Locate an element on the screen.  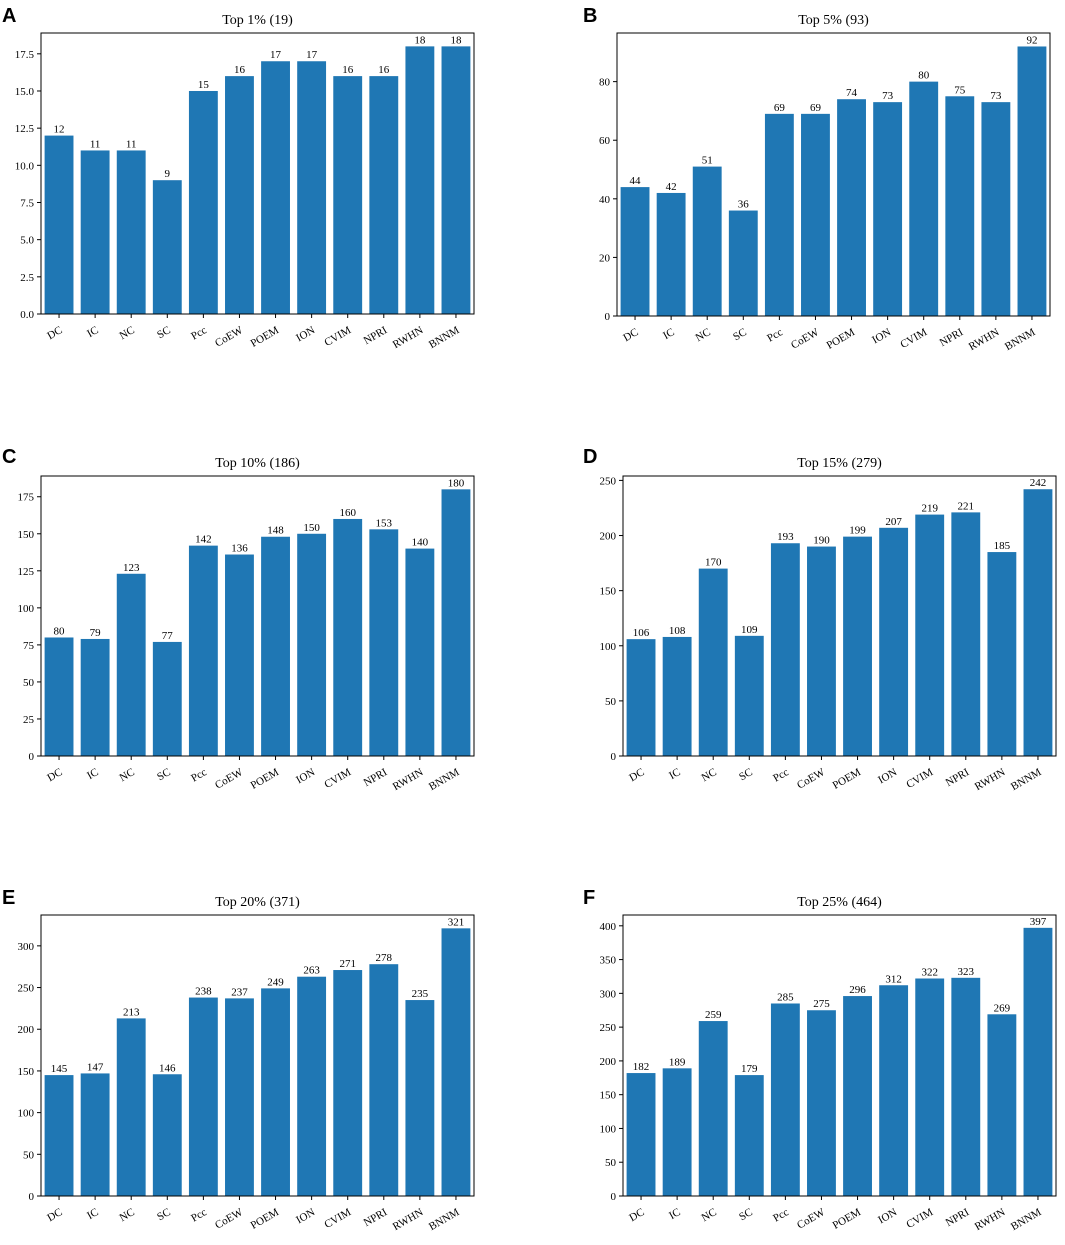
data-label: 269 is located at coordinates (1002, 1008).